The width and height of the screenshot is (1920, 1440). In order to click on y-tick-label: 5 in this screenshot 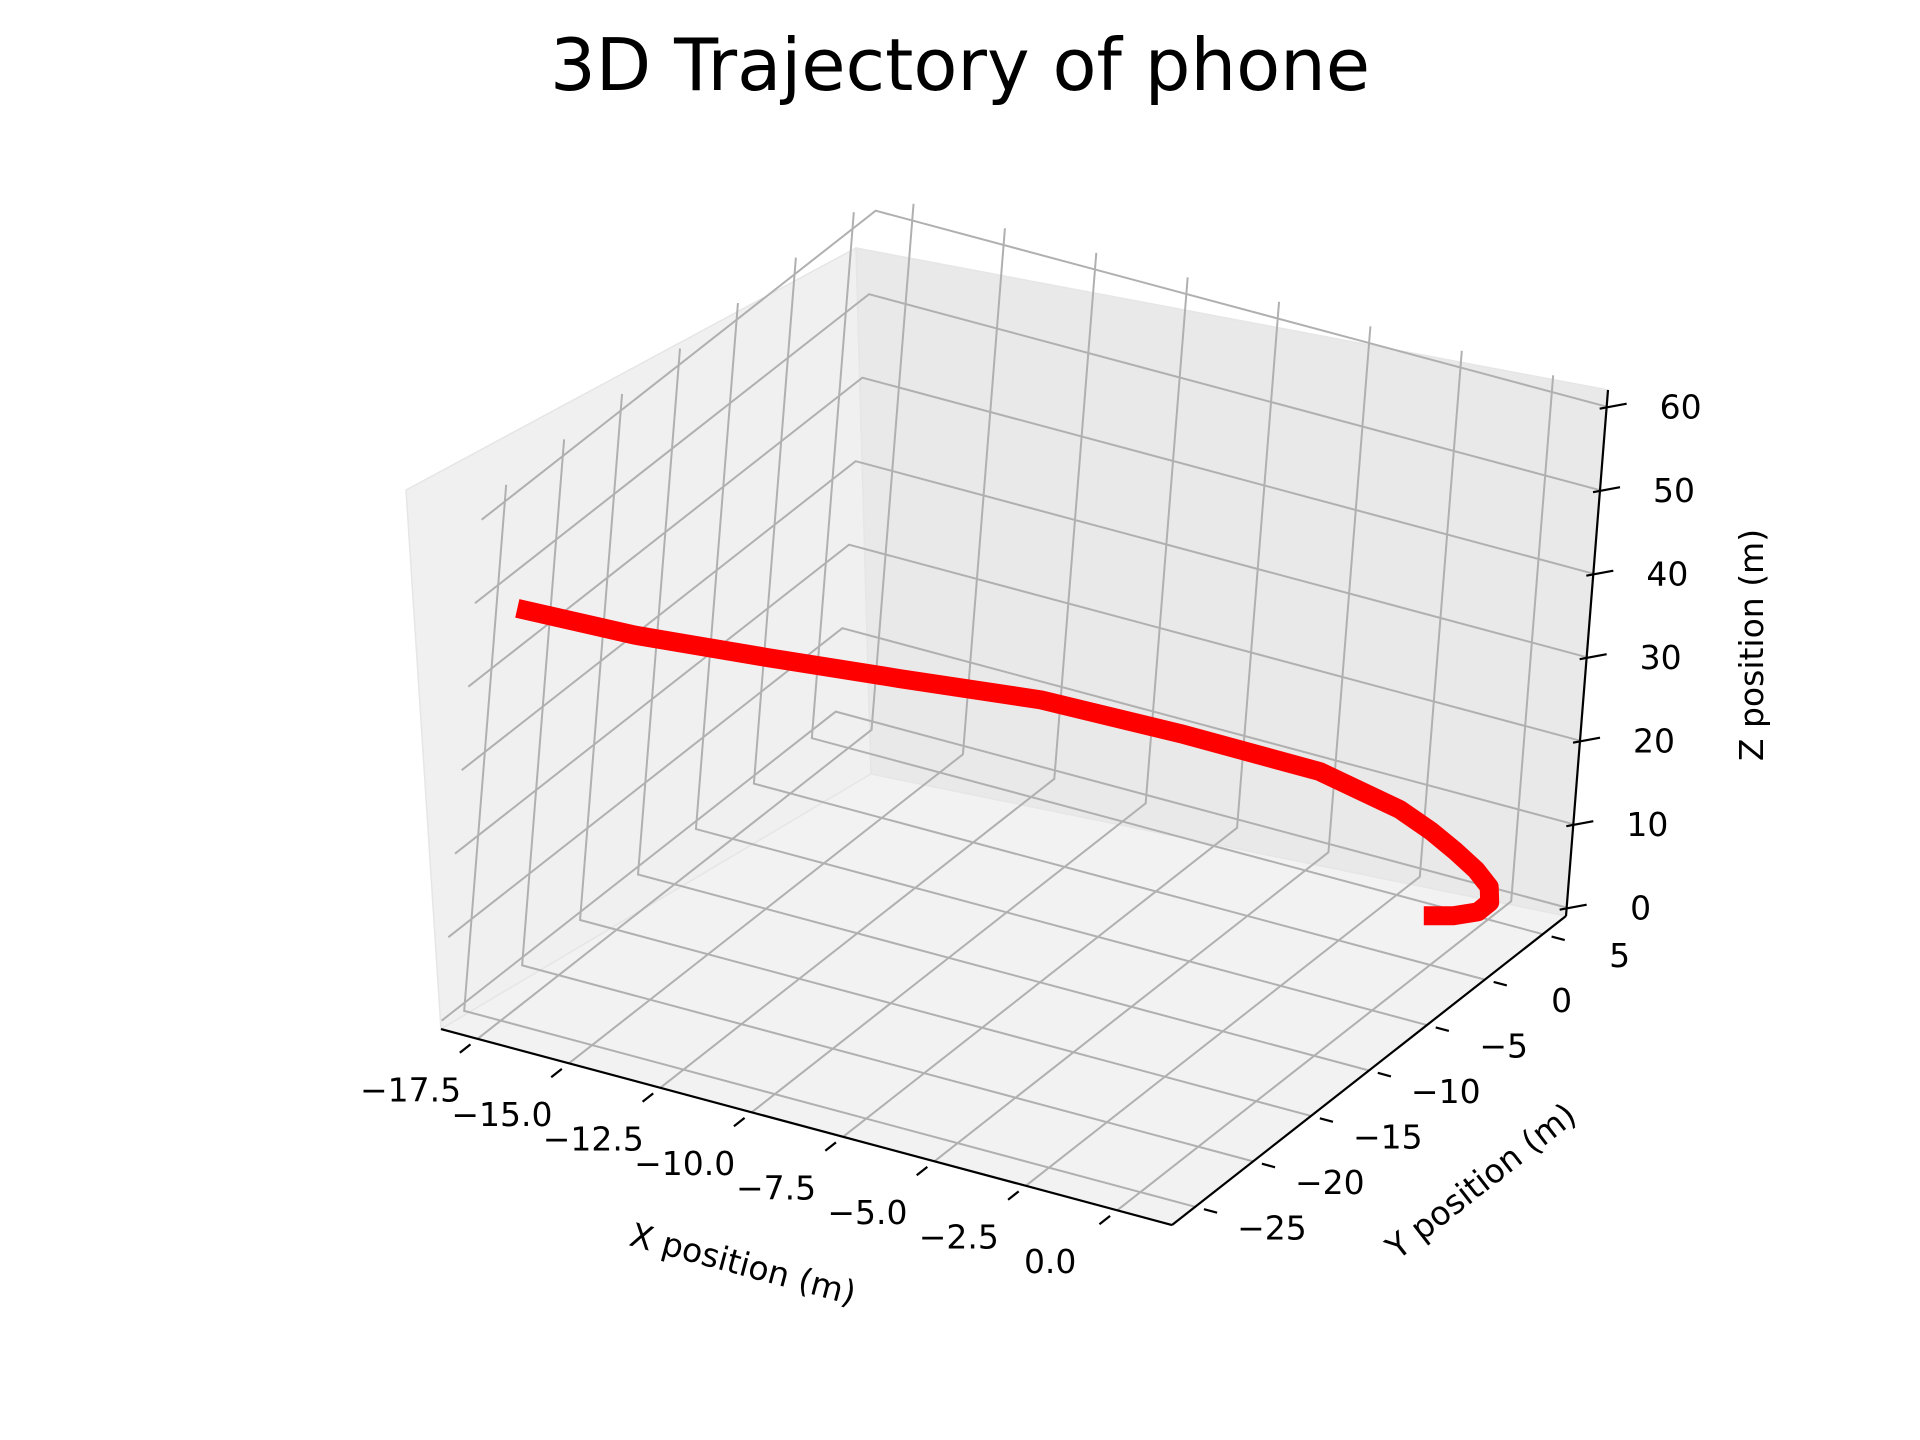, I will do `click(1619, 955)`.